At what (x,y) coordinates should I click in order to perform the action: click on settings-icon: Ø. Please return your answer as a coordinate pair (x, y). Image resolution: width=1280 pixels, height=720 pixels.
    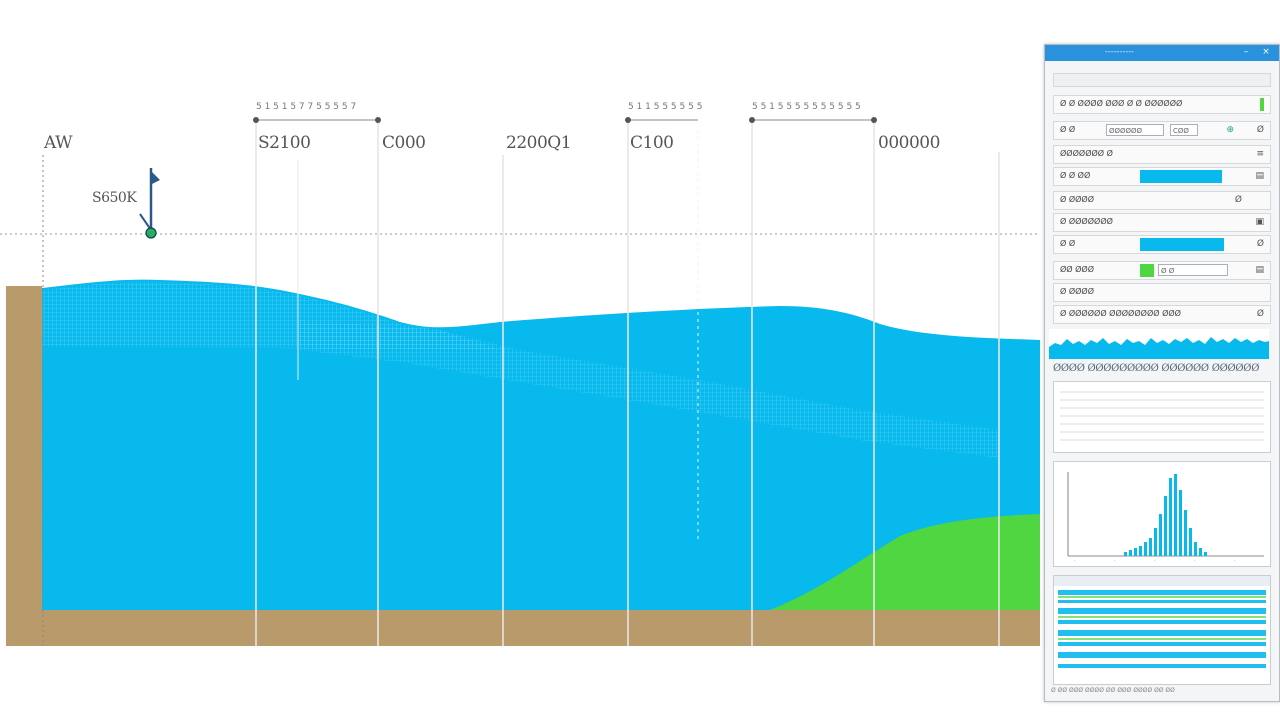
    Looking at the image, I should click on (1260, 130).